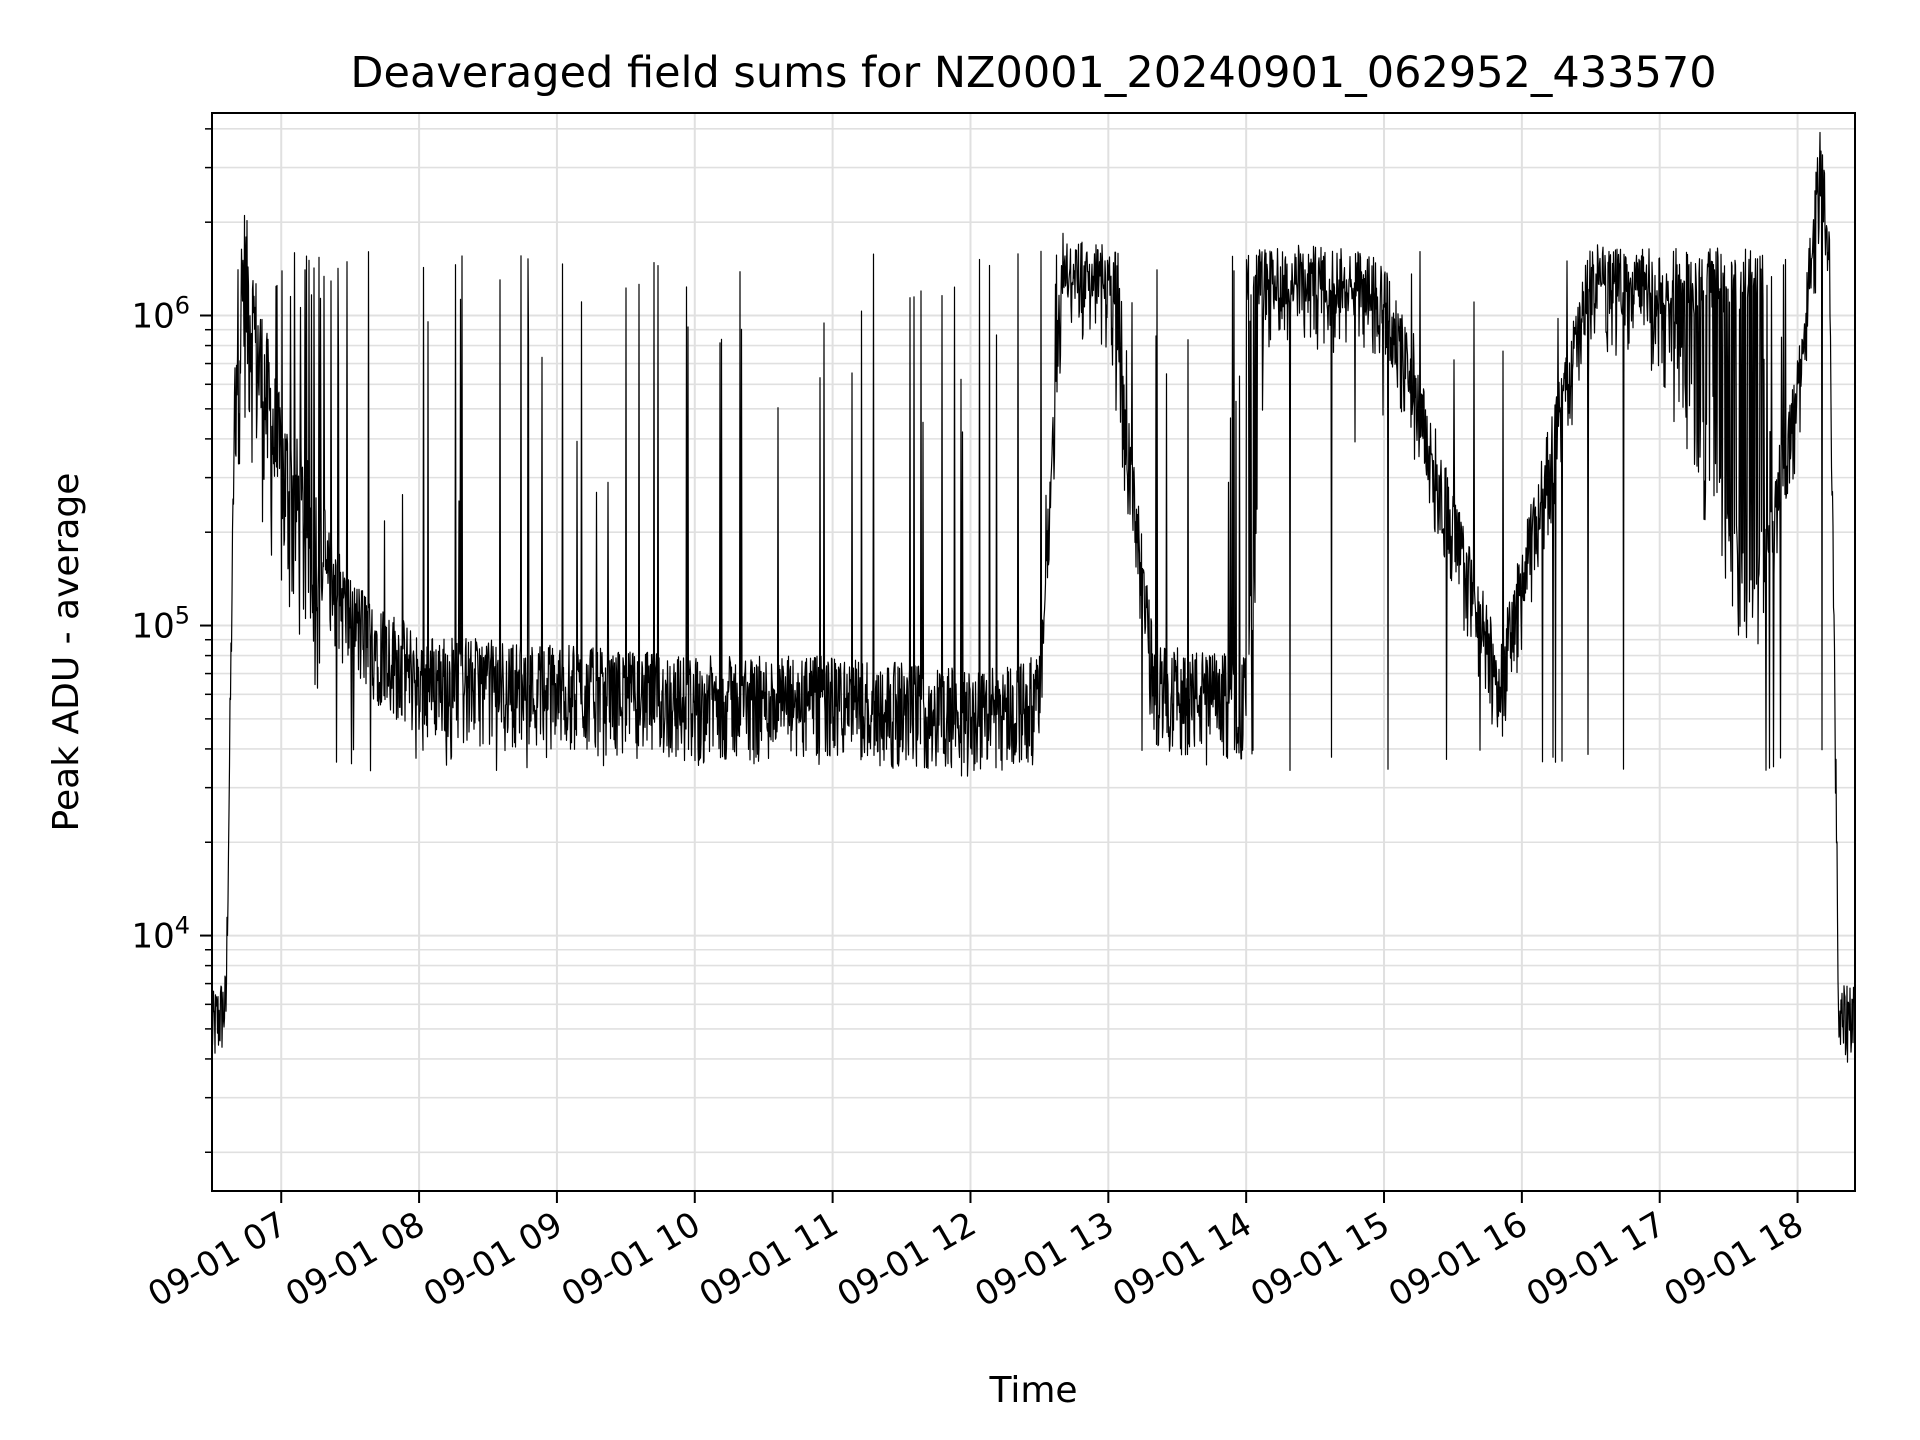  What do you see at coordinates (1032, 1390) in the screenshot?
I see `x-axis-label: Time` at bounding box center [1032, 1390].